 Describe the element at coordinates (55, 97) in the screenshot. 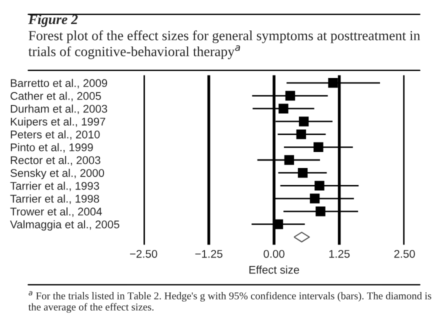

I see `y-tick-label: Cather et al., 2005` at that location.